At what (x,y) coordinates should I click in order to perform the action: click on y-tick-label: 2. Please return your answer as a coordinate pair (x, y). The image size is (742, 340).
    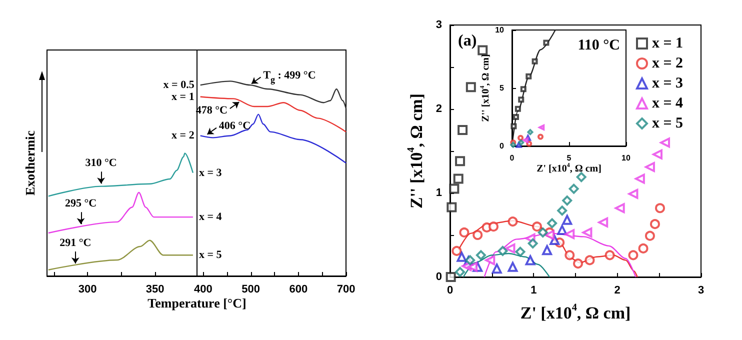
    Looking at the image, I should click on (439, 109).